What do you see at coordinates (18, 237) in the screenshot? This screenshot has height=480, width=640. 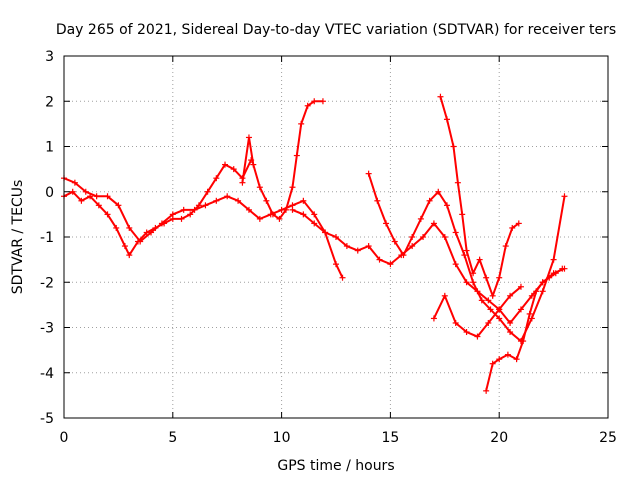 I see `y-axis-label: SDTVAR / TECUs` at bounding box center [18, 237].